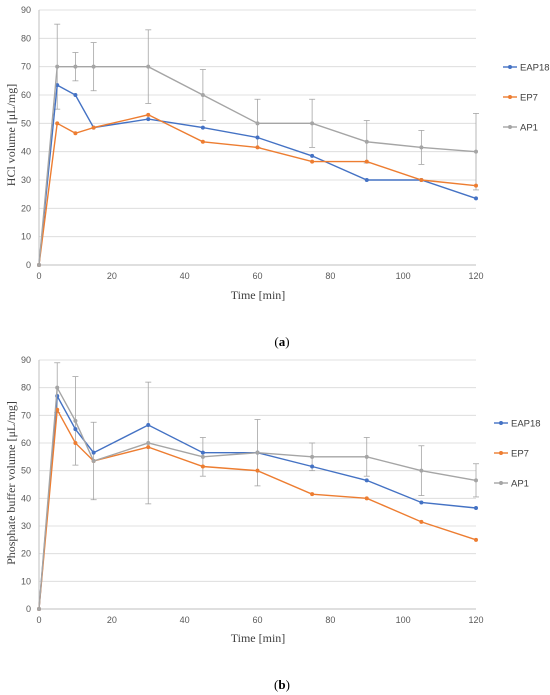 Image resolution: width=550 pixels, height=695 pixels. Describe the element at coordinates (501, 483) in the screenshot. I see `legend-marker-b-ap1` at that location.